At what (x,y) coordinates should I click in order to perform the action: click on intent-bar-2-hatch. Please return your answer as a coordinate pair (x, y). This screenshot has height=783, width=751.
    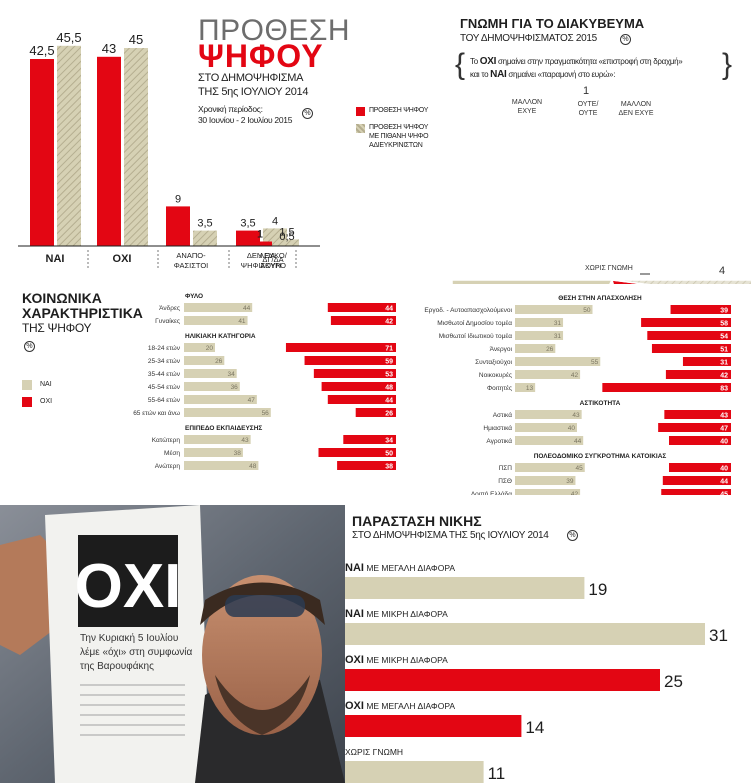
    Looking at the image, I should click on (205, 238).